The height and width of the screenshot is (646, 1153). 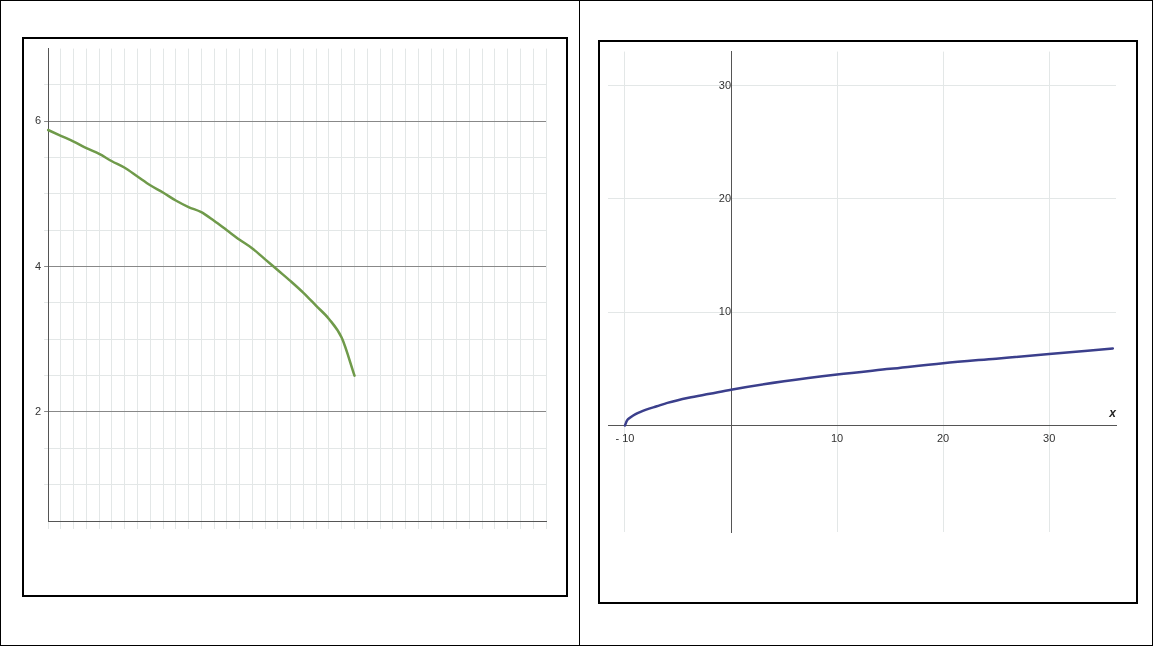 I want to click on y-tick-label: 20, so click(x=725, y=197).